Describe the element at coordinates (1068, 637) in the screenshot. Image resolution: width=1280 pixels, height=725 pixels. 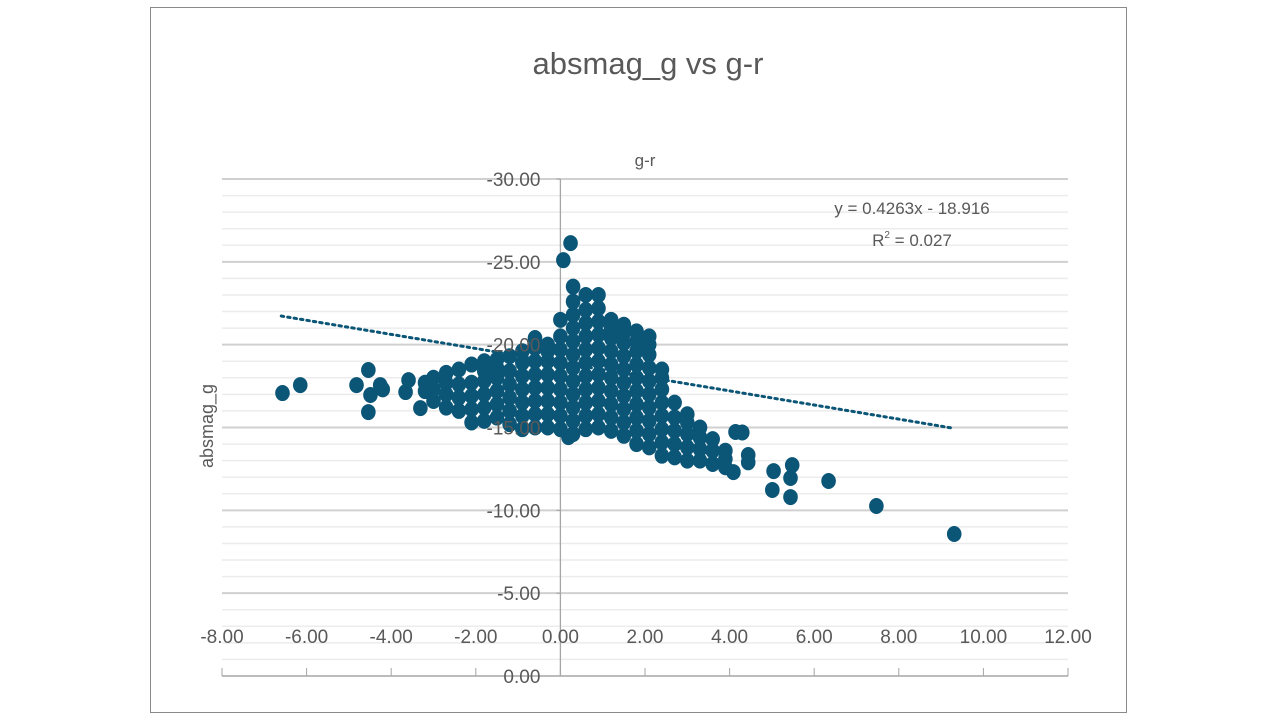
I see `x-tick-label: 12.00` at that location.